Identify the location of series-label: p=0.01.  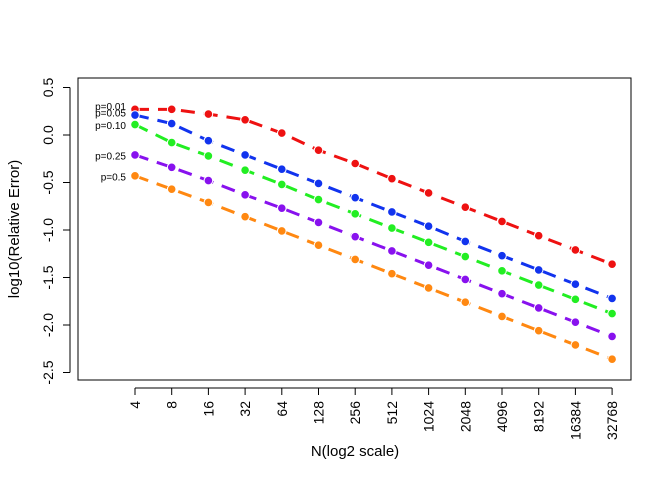
(110, 107).